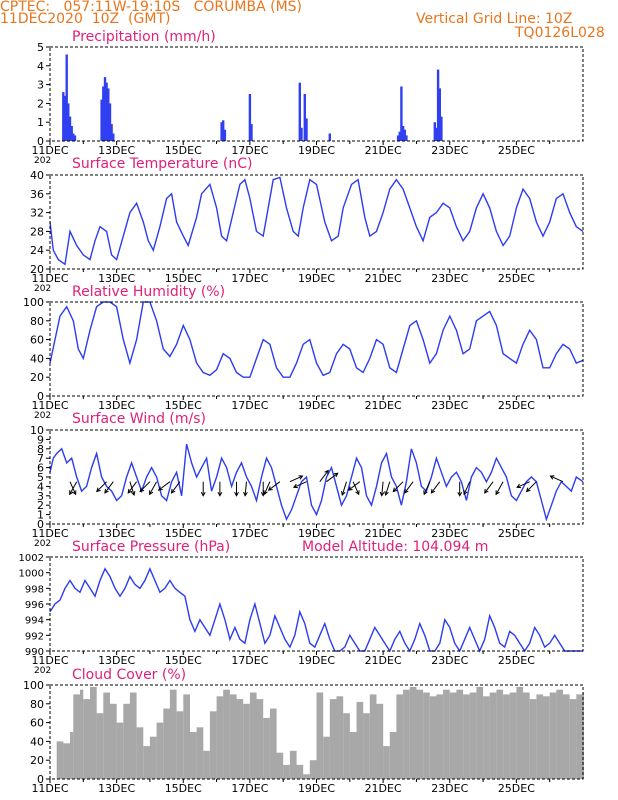 This screenshot has height=800, width=618. What do you see at coordinates (383, 533) in the screenshot?
I see `wind-xtick-label: 21DEC` at bounding box center [383, 533].